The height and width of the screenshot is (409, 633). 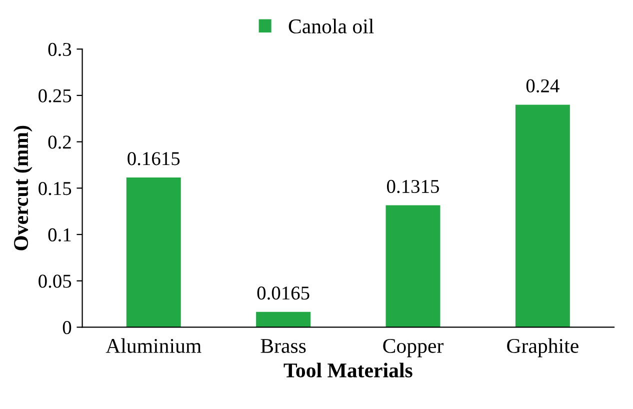 I want to click on data-label: 0.1615, so click(x=154, y=159).